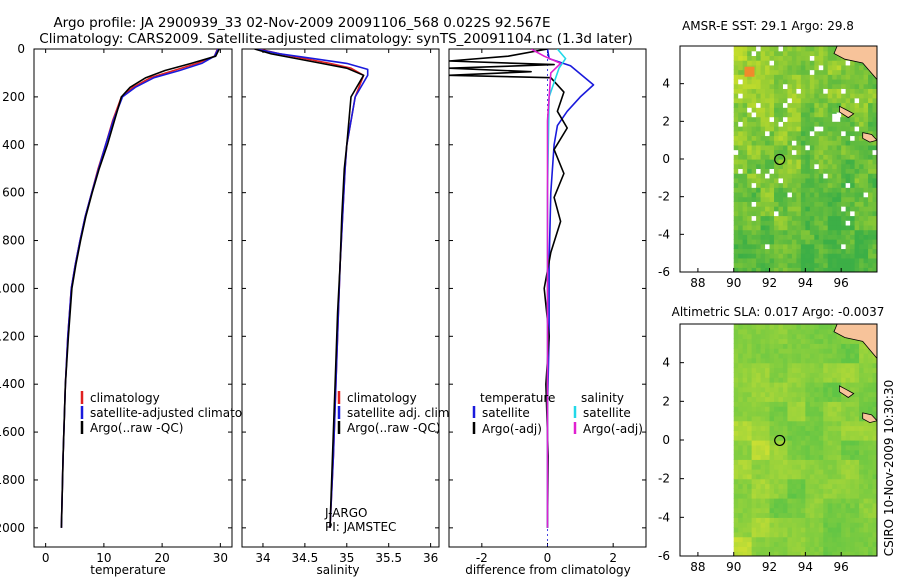 The image size is (900, 580). Describe the element at coordinates (666, 401) in the screenshot. I see `sla-map-lat-label: 2` at that location.